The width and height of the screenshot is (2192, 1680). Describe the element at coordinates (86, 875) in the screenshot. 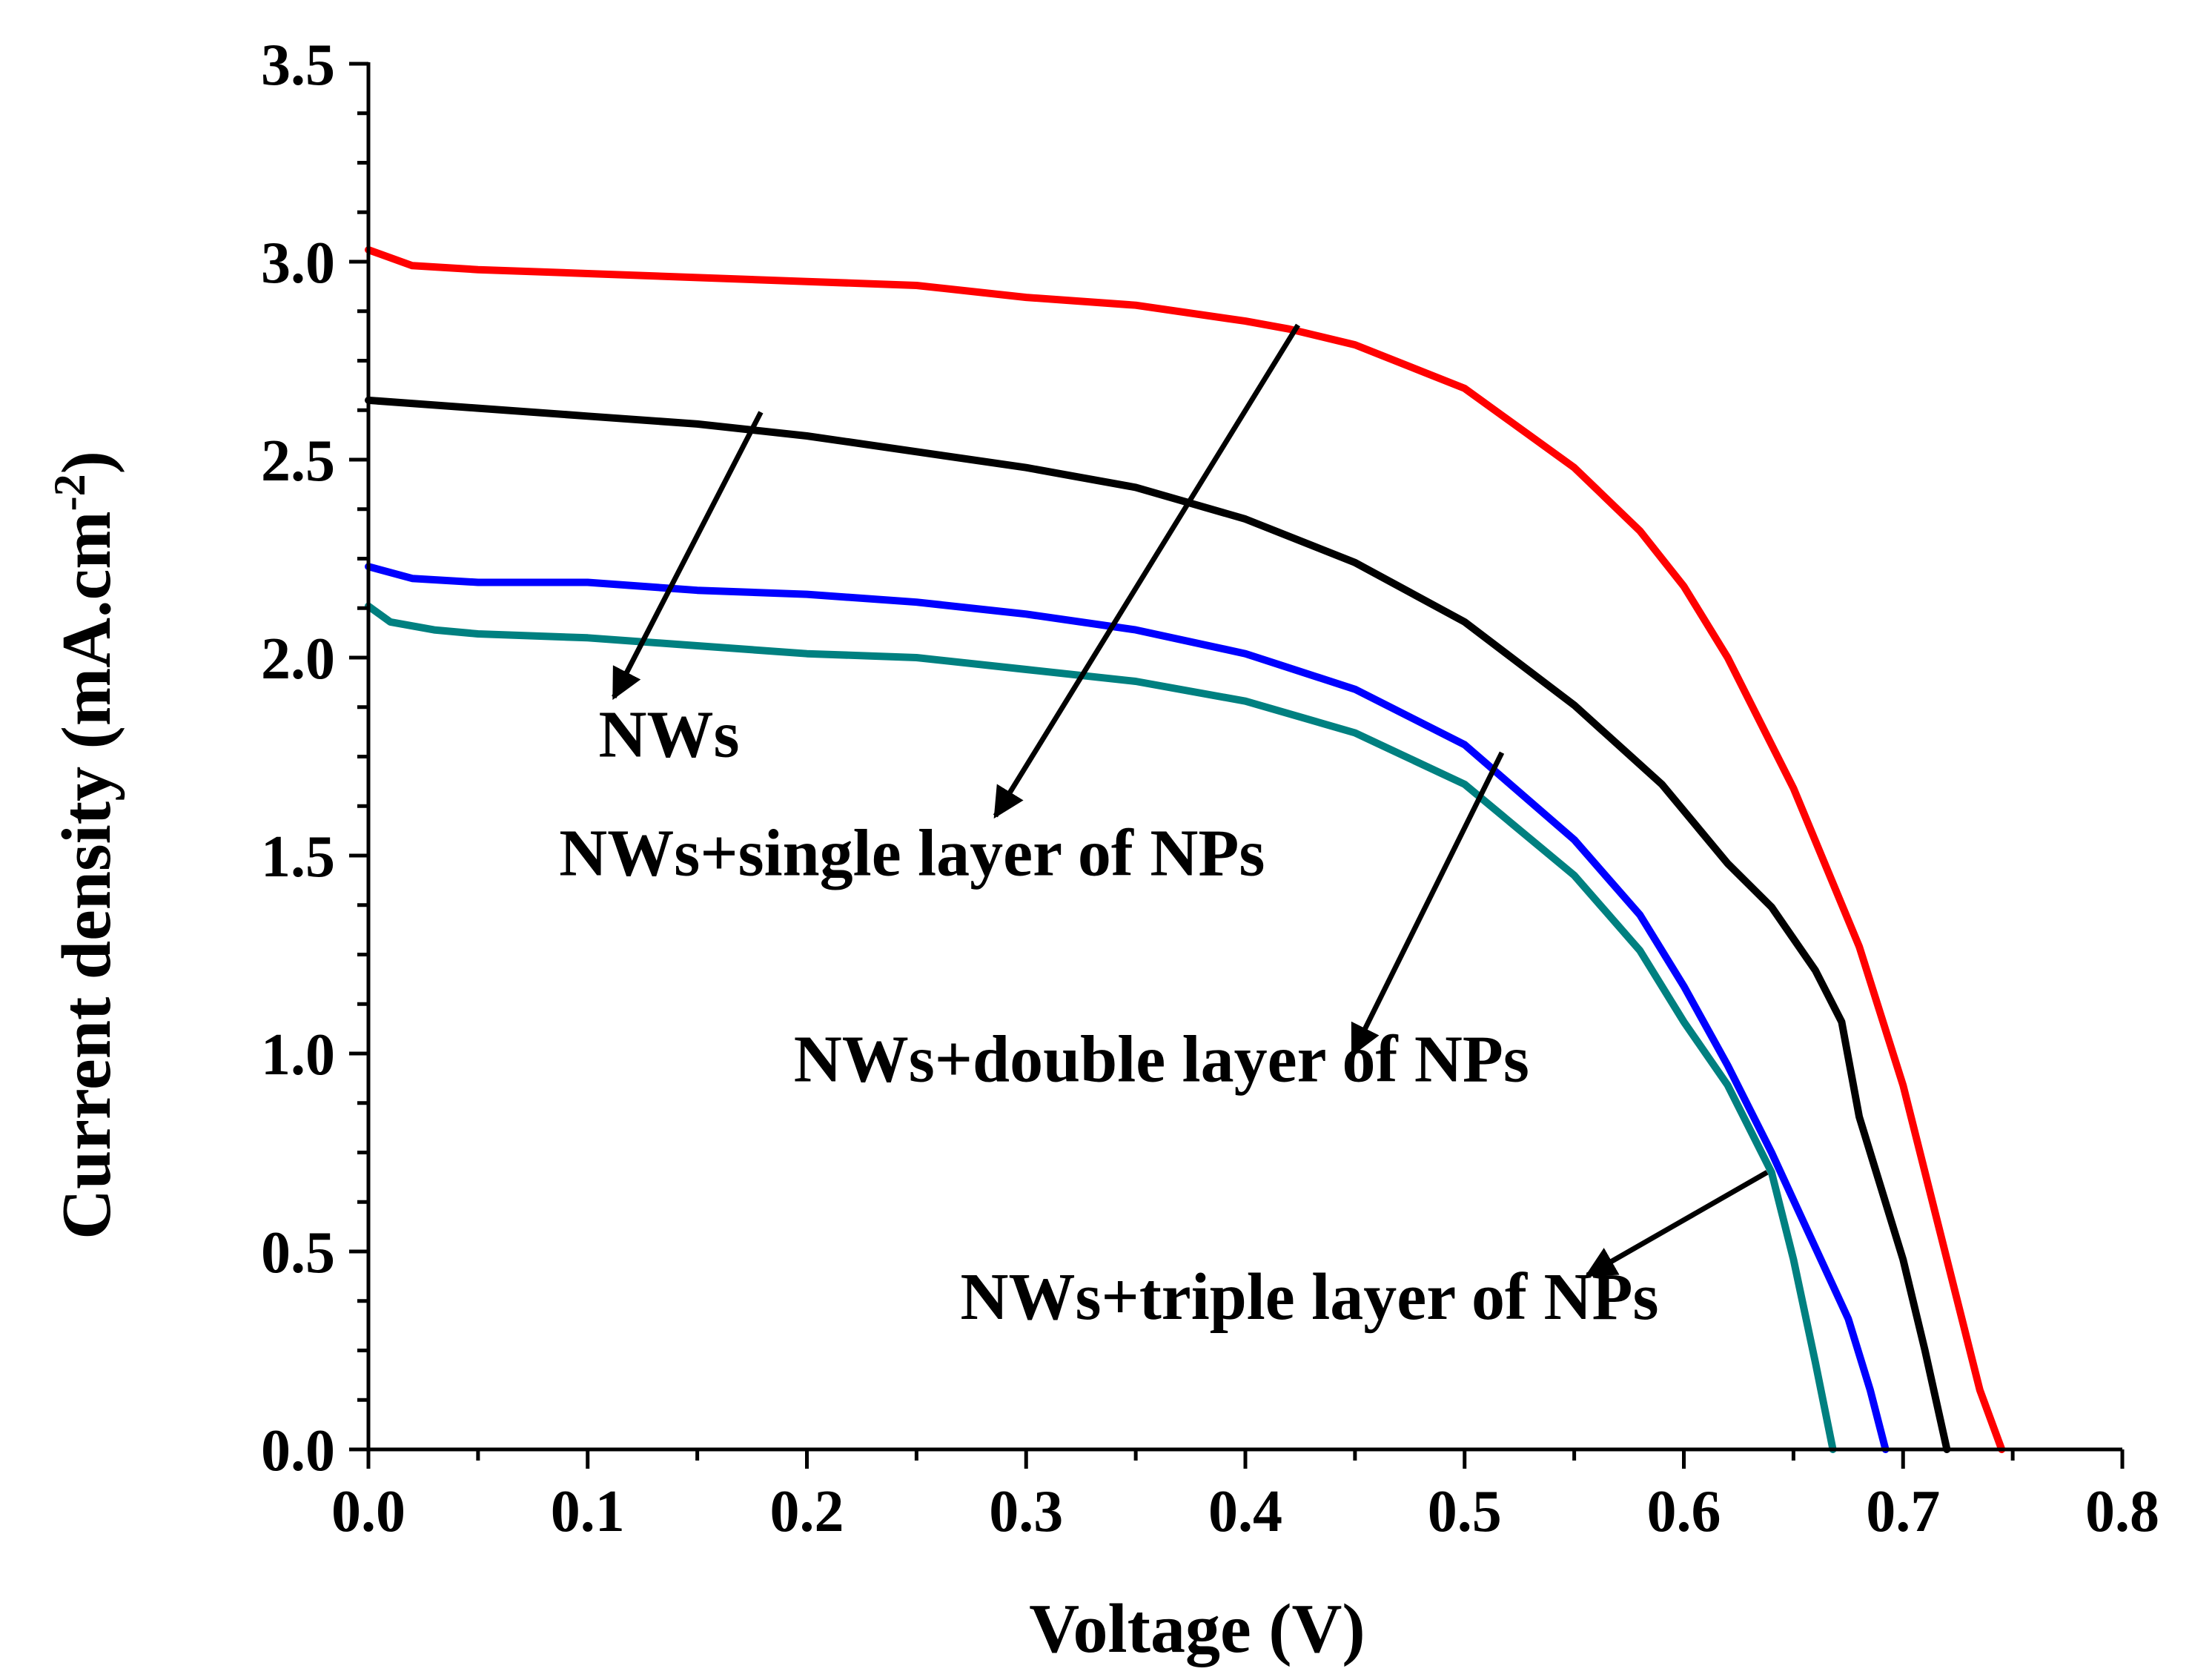

I see `y-axis-label-main: Current density (mA.cm` at that location.